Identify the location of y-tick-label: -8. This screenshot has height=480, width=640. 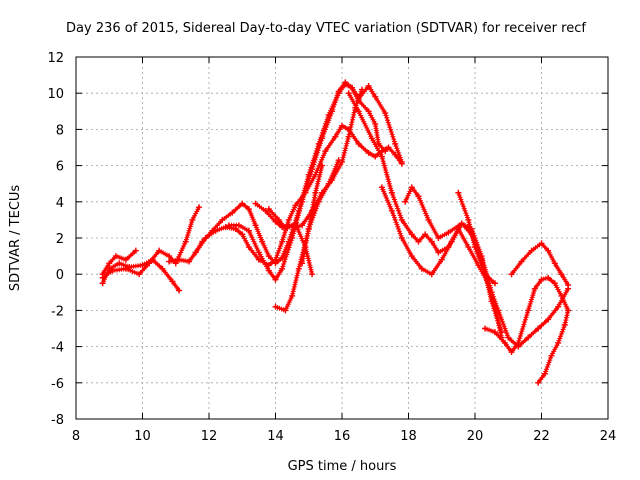
(57, 420).